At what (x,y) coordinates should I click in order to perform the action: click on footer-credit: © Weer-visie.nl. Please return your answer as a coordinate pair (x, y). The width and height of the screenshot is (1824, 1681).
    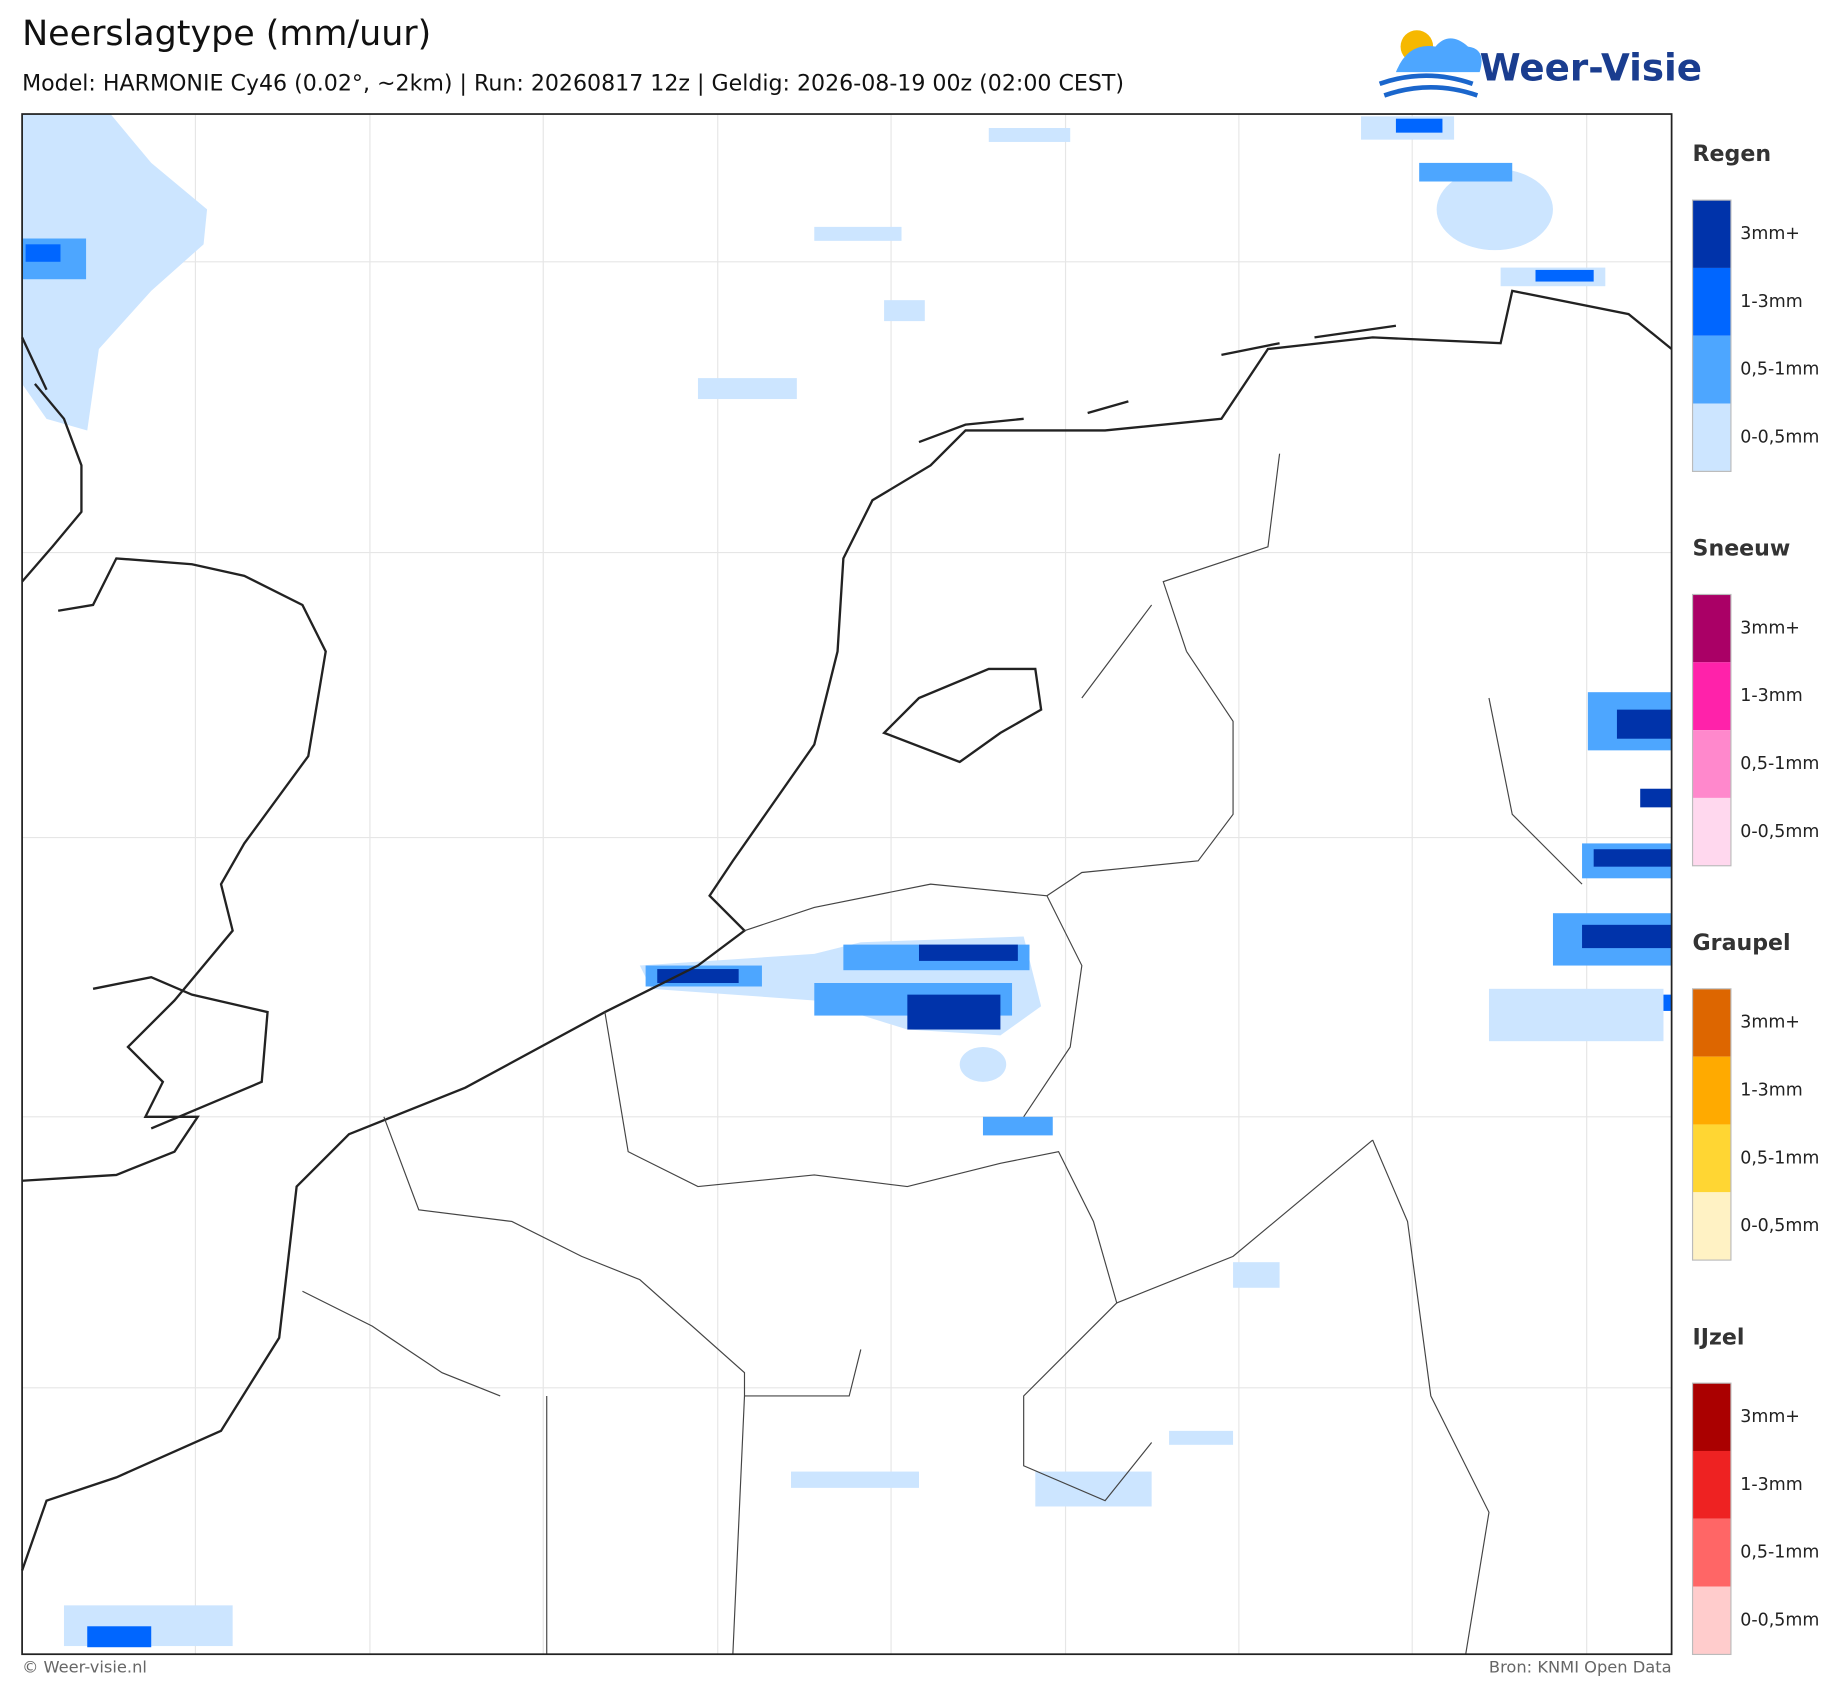
    Looking at the image, I should click on (84, 1667).